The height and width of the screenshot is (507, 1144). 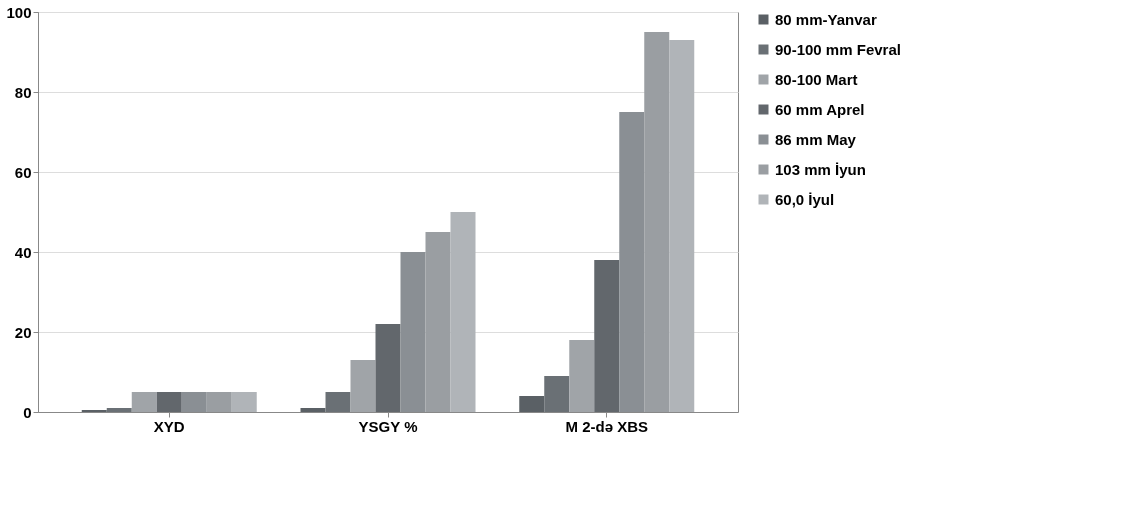 I want to click on y-tick-label: 0, so click(x=27, y=412).